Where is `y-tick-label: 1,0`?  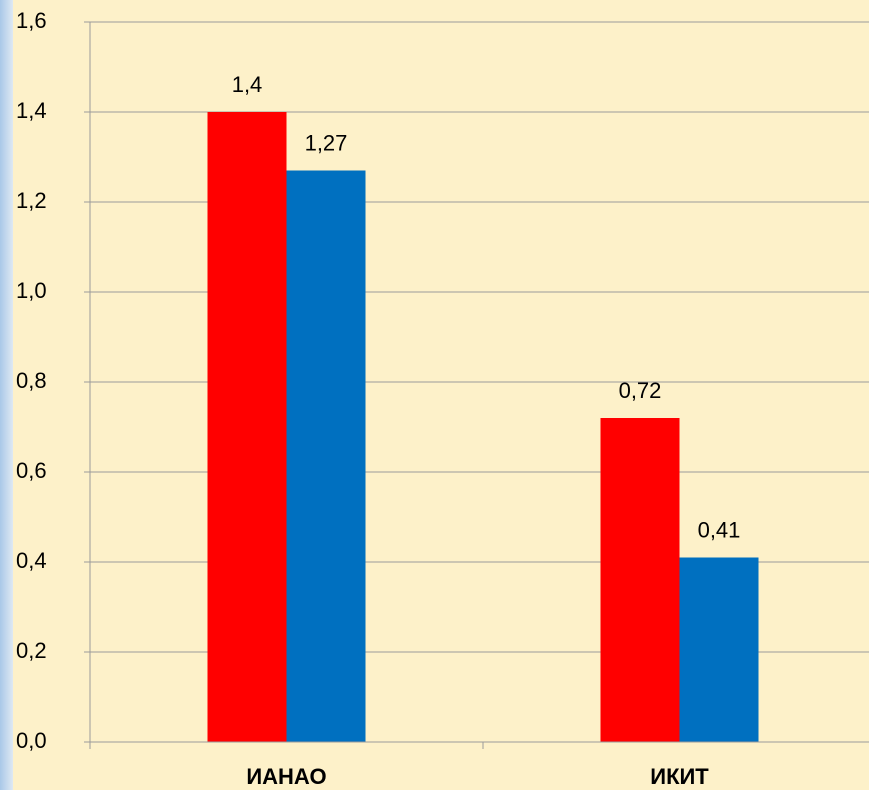
y-tick-label: 1,0 is located at coordinates (31, 290).